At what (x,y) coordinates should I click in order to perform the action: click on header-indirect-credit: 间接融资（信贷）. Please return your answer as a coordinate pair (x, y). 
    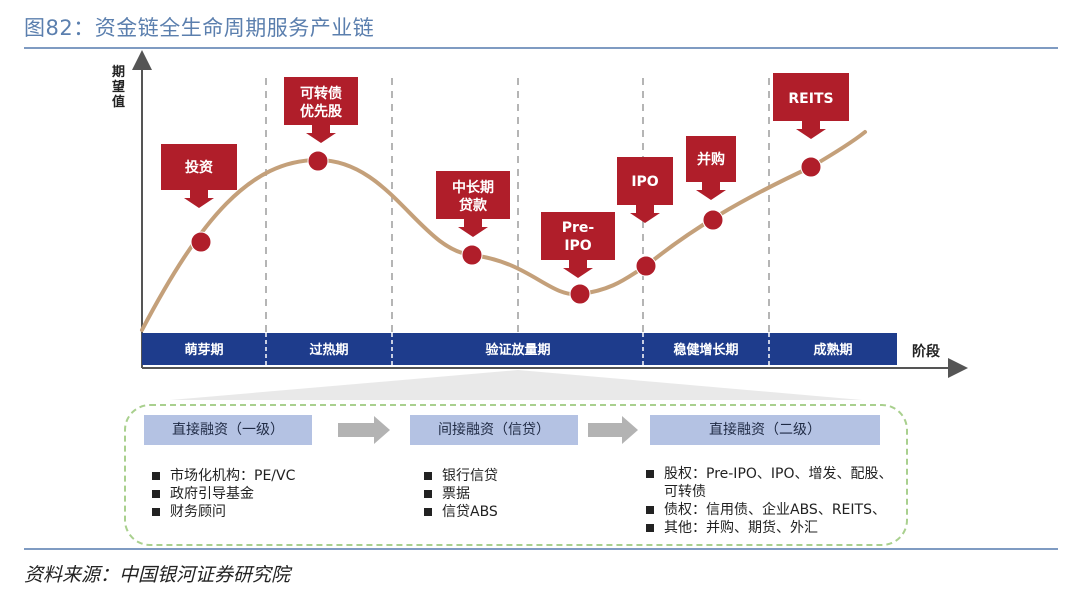
    Looking at the image, I should click on (494, 430).